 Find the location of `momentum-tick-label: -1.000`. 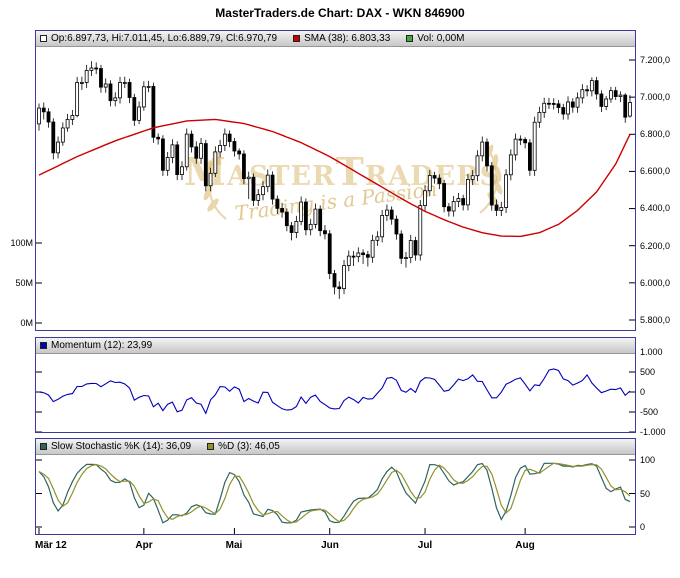

momentum-tick-label: -1.000 is located at coordinates (653, 432).